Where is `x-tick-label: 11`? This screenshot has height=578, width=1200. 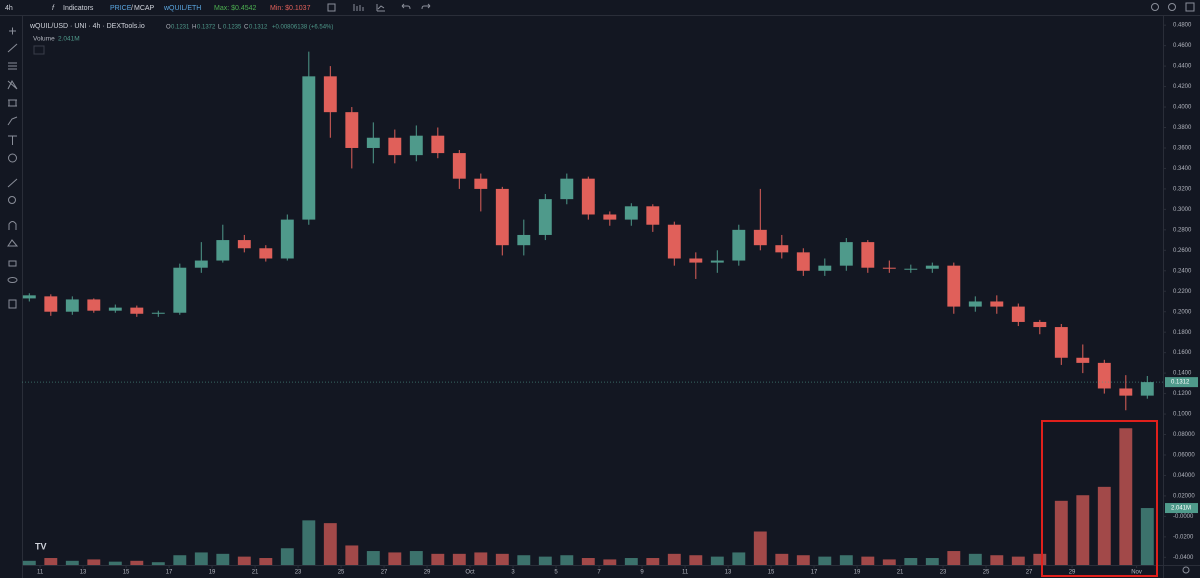 x-tick-label: 11 is located at coordinates (685, 573).